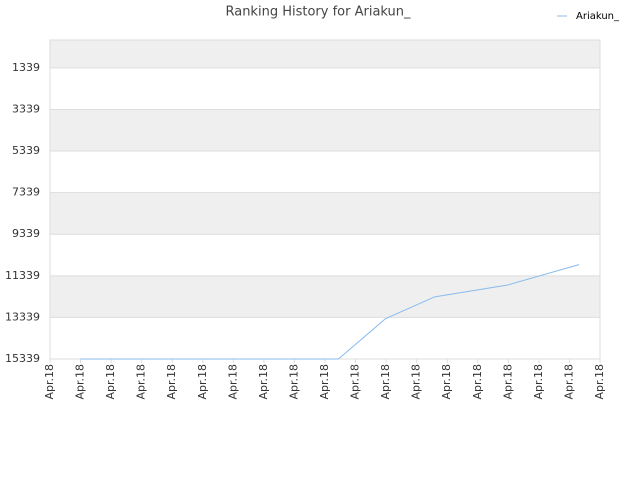 This screenshot has width=640, height=480. Describe the element at coordinates (598, 16) in the screenshot. I see `legend-label: Ariakun_` at that location.